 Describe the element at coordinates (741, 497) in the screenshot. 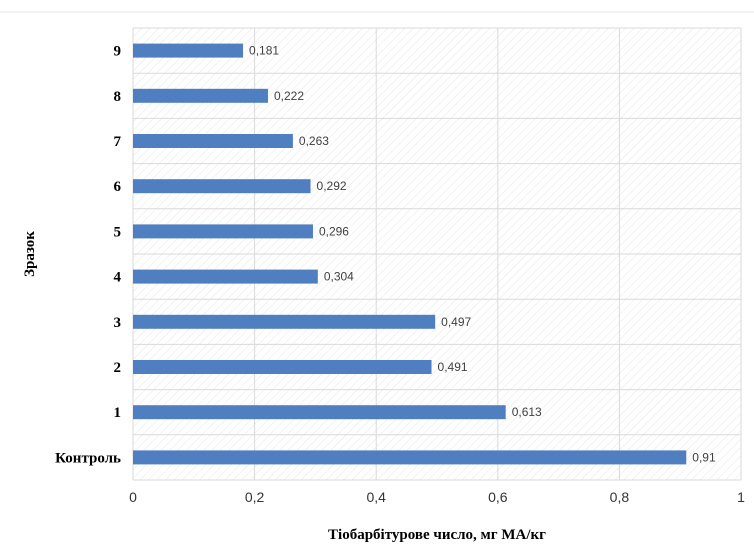

I see `x-tick-label: 1` at that location.